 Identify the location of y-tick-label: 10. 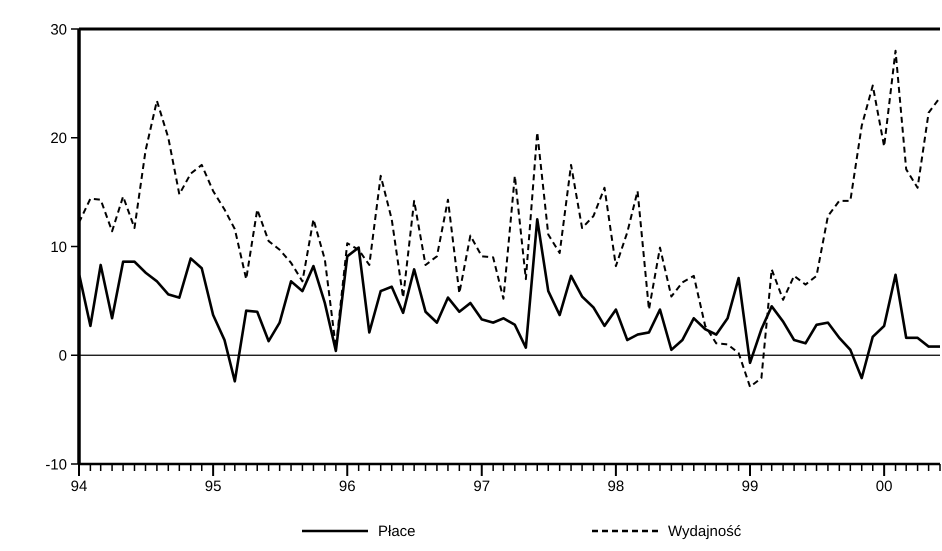
(58, 247).